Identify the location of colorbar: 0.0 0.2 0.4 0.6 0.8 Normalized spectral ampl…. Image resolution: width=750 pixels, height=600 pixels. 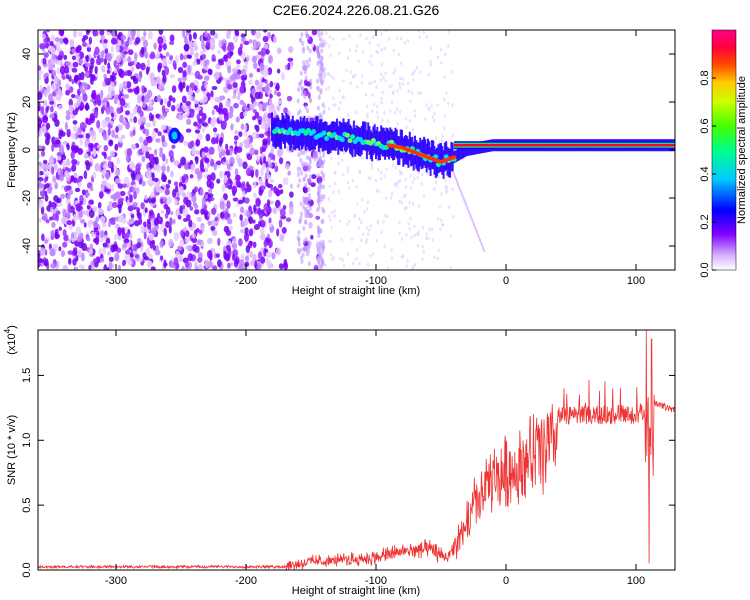
(723, 153).